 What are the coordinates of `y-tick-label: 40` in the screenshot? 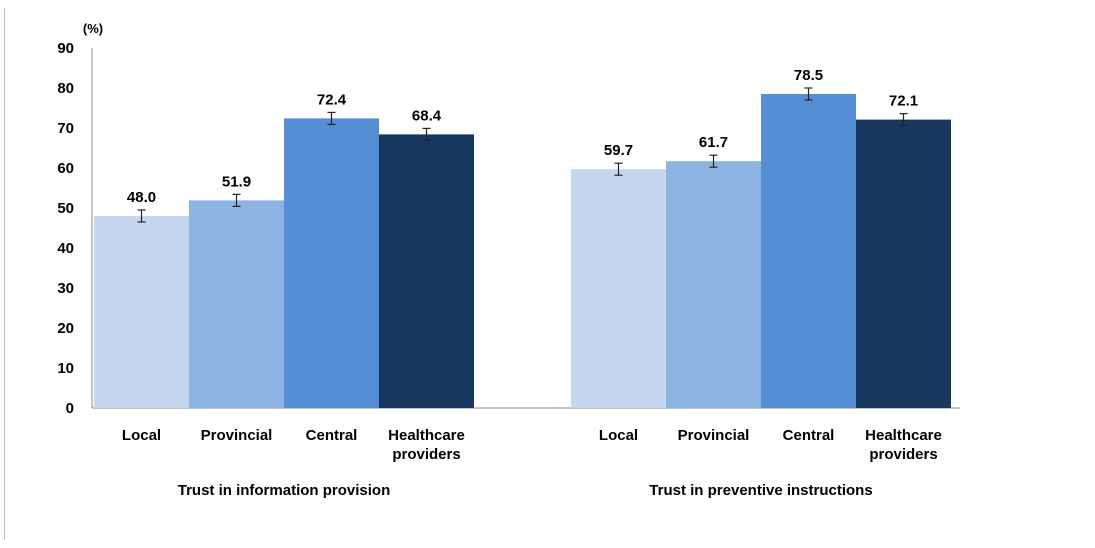 It's located at (65, 248).